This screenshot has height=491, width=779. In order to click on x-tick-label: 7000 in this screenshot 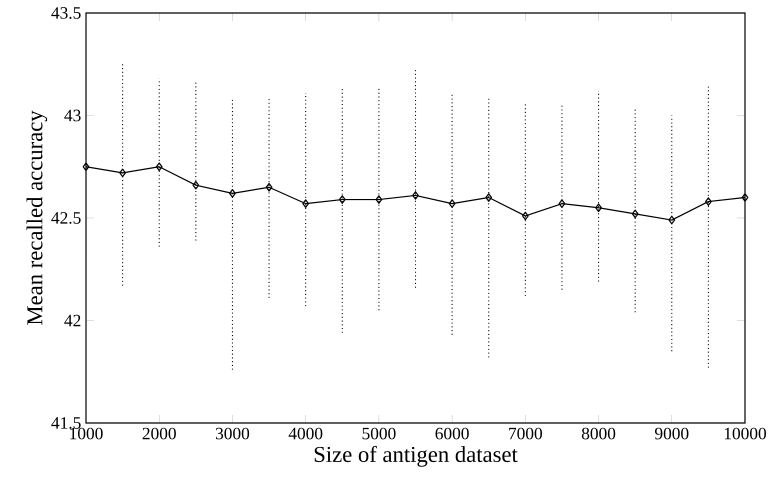, I will do `click(525, 434)`.